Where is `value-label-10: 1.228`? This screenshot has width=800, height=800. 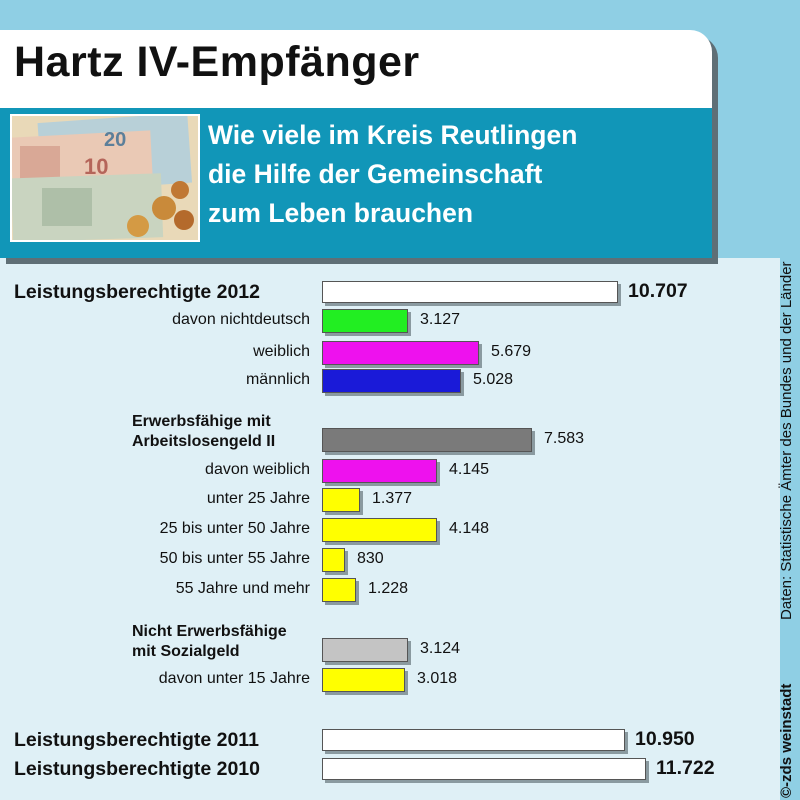
value-label-10: 1.228 is located at coordinates (388, 588).